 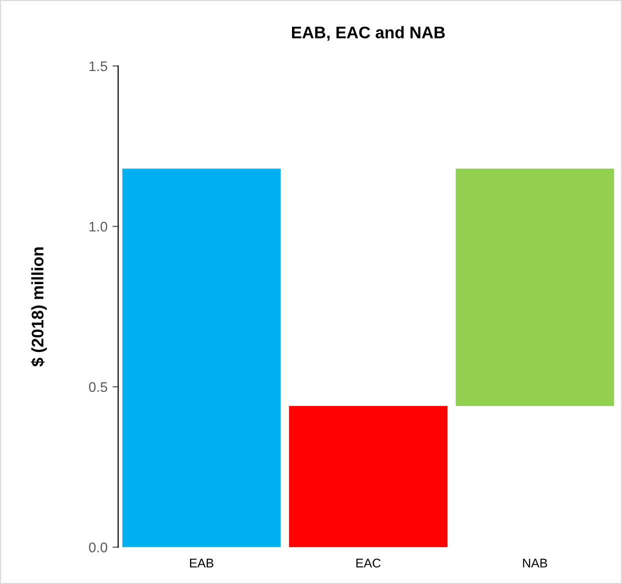 What do you see at coordinates (202, 563) in the screenshot?
I see `x-tick-label: EAB` at bounding box center [202, 563].